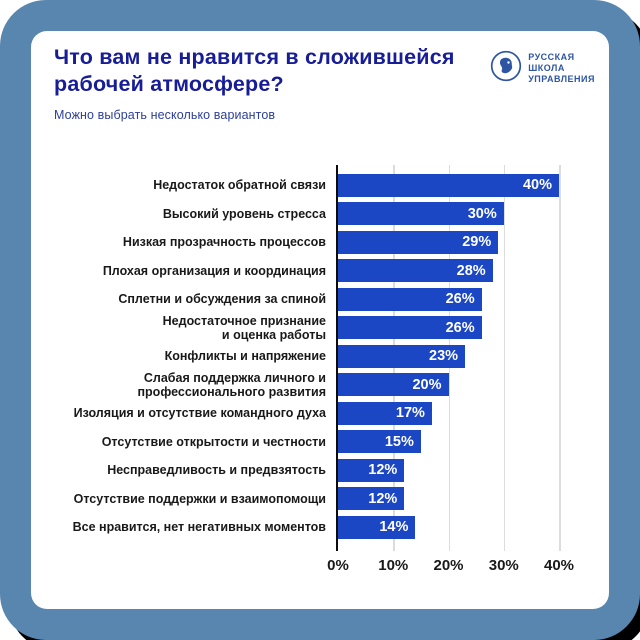 This screenshot has width=640, height=640. I want to click on bar-row: Отсутствие открытости и честности 15%, so click(327, 442).